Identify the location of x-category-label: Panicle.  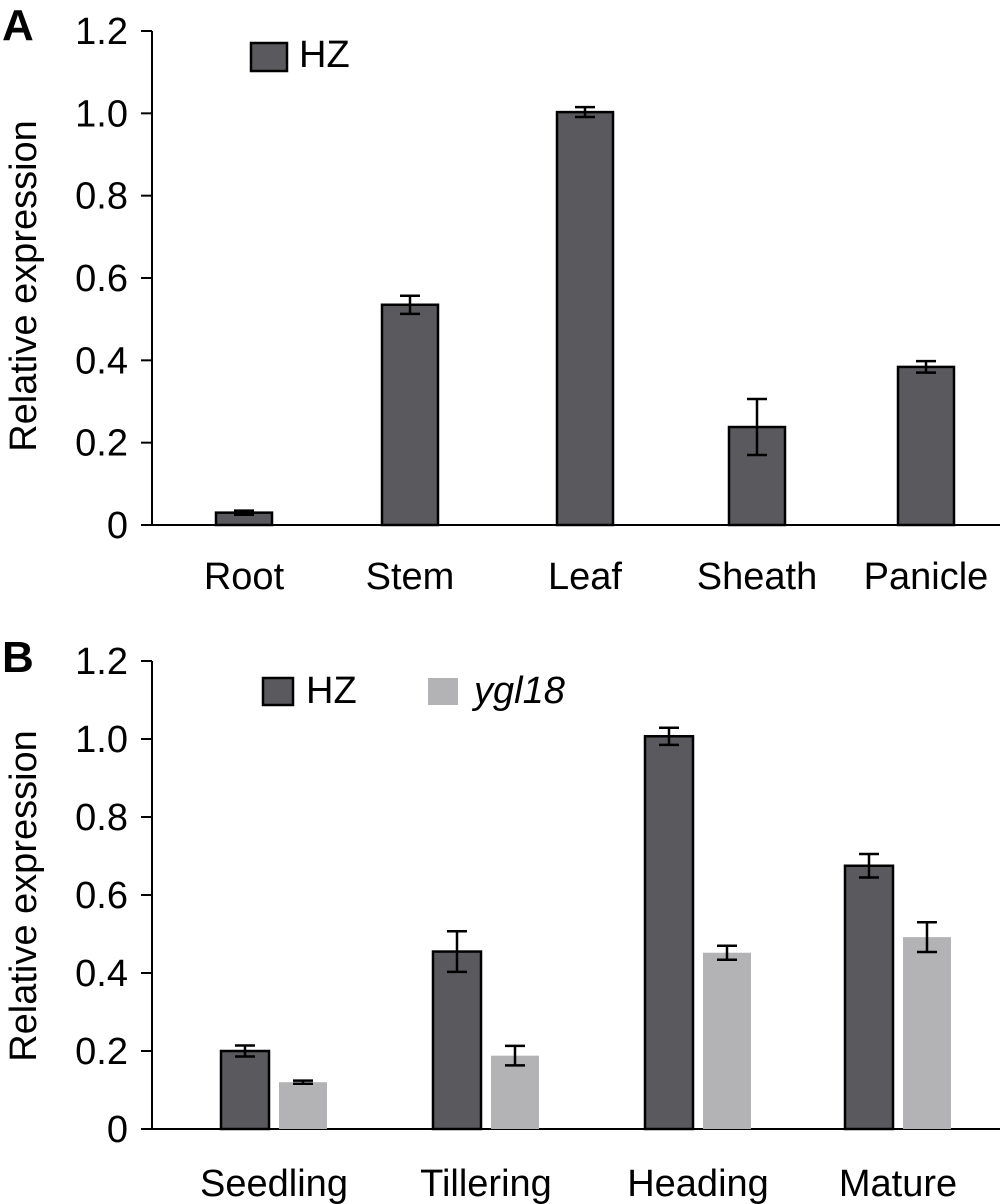
(926, 577).